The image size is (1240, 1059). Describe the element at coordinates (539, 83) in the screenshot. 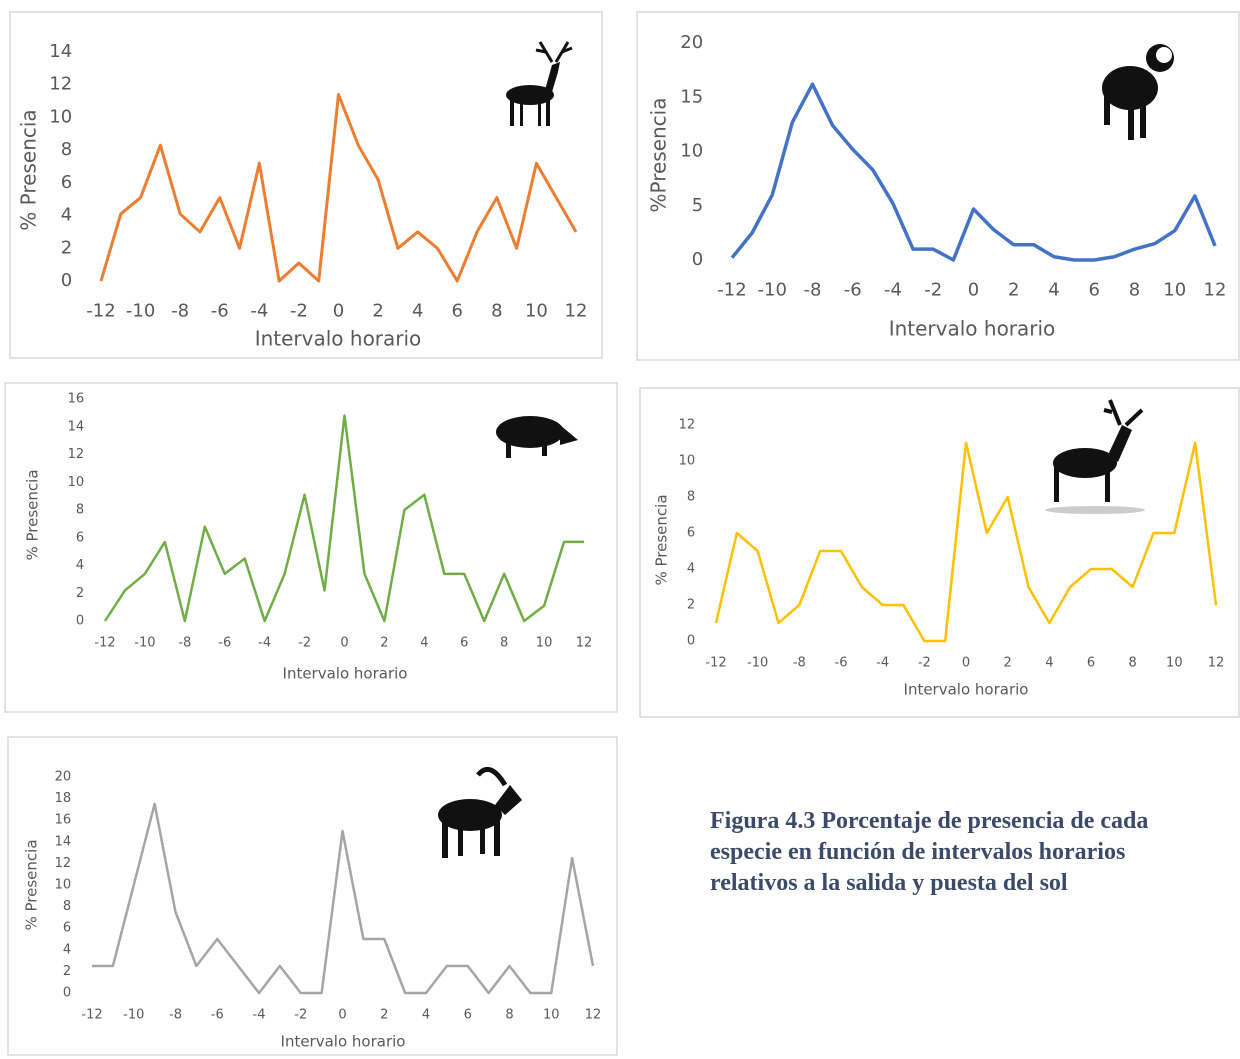

I see `deer-icon` at that location.